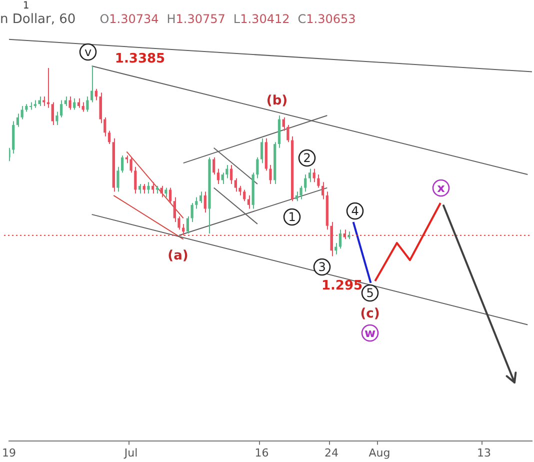 The width and height of the screenshot is (534, 462). I want to click on text: 1.295, so click(342, 286).